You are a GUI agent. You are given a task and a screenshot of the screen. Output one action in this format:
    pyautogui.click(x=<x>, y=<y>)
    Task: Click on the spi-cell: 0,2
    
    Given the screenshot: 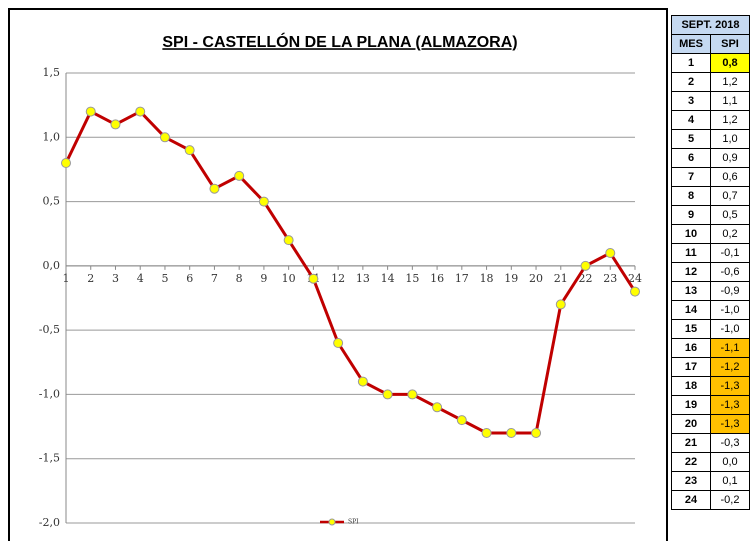 What is the action you would take?
    pyautogui.click(x=730, y=234)
    